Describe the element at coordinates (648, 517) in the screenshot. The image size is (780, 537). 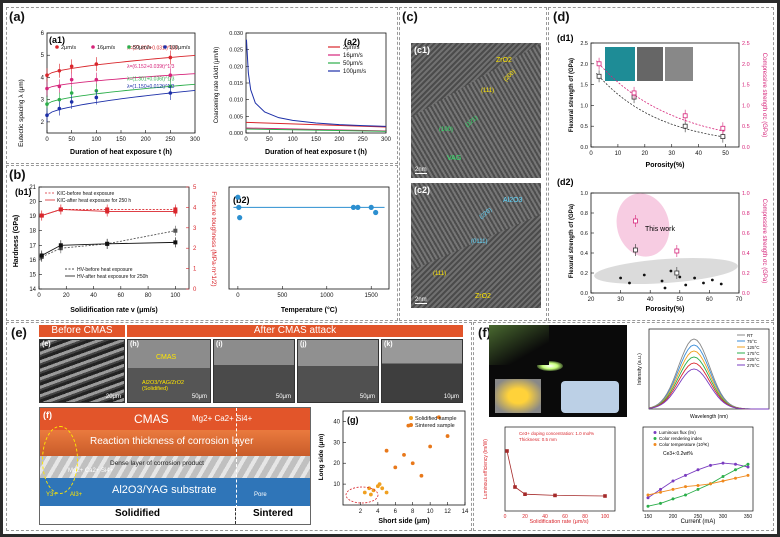
I see `f-cur-xtick-label: 150` at that location.